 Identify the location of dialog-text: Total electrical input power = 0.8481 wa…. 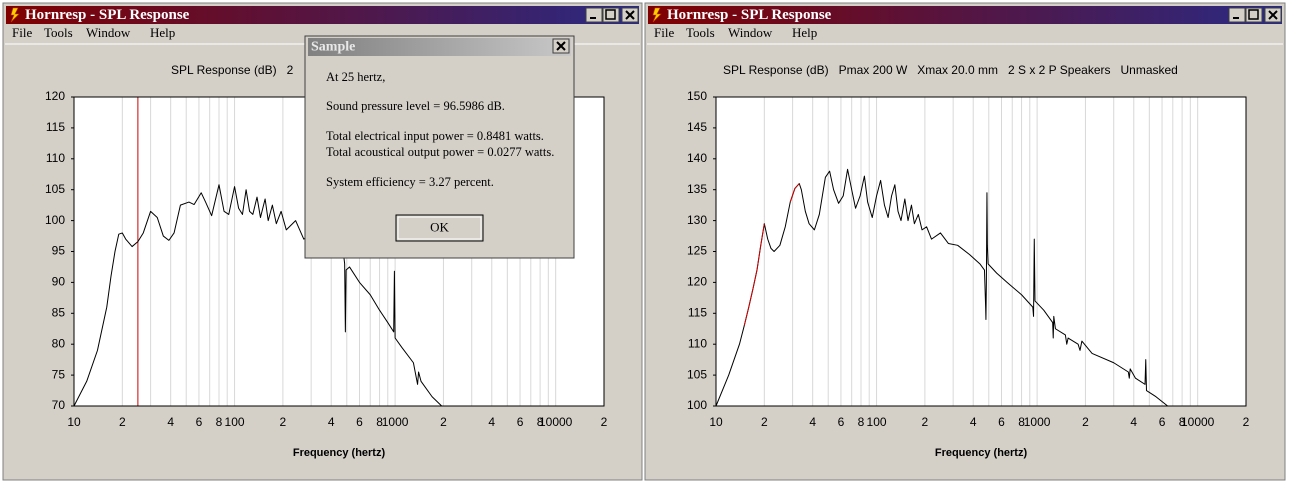
(435, 136).